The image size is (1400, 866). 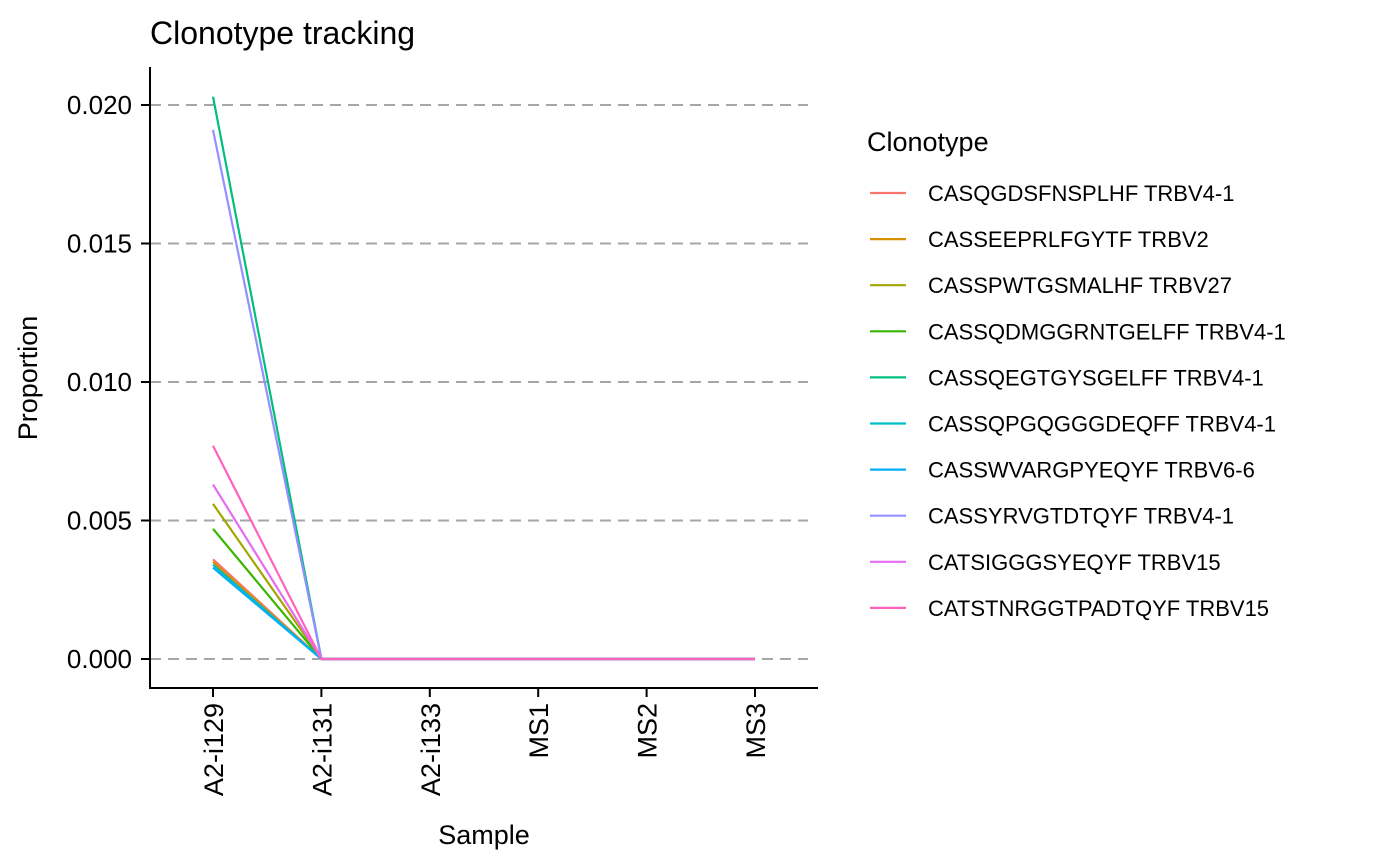 I want to click on y-tick-label: 0.010, so click(x=99, y=382).